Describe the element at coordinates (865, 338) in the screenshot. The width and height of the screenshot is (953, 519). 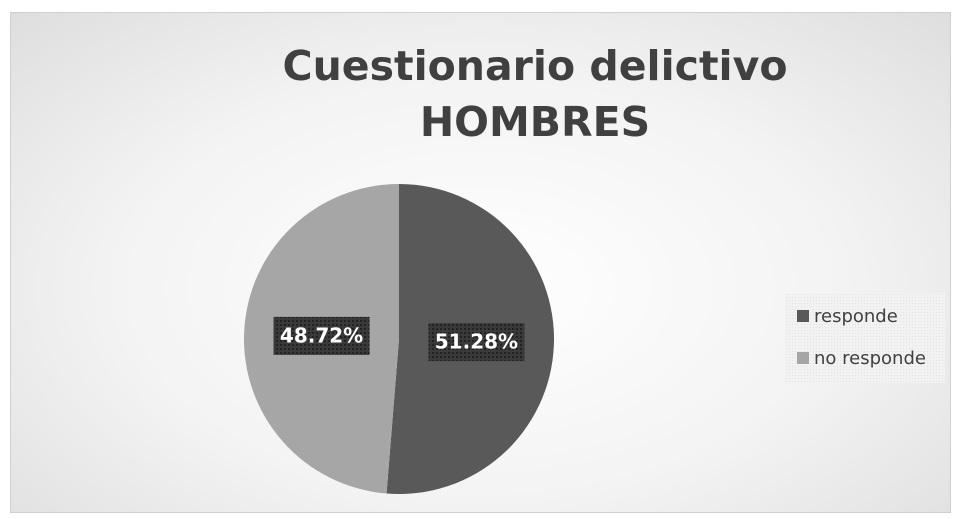
I see `legend-box` at that location.